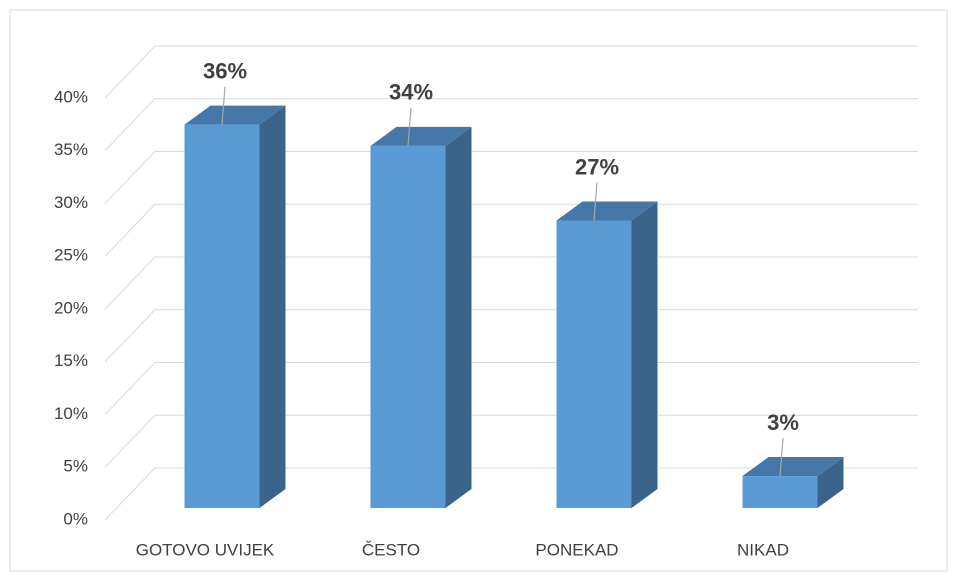 The width and height of the screenshot is (957, 581). Describe the element at coordinates (71, 255) in the screenshot. I see `y-tick-label: 25%` at that location.